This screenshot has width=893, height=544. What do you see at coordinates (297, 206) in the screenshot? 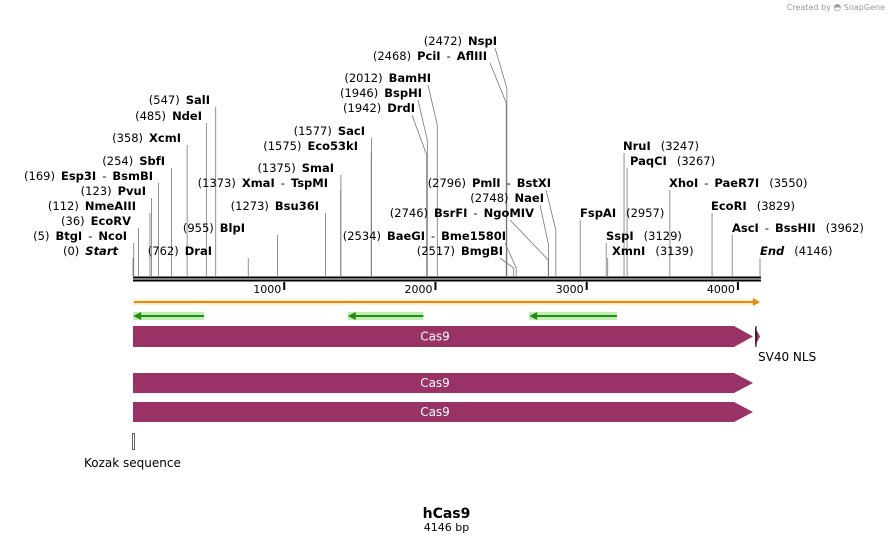
I see `site-enzyme-name: Bsu36I` at bounding box center [297, 206].